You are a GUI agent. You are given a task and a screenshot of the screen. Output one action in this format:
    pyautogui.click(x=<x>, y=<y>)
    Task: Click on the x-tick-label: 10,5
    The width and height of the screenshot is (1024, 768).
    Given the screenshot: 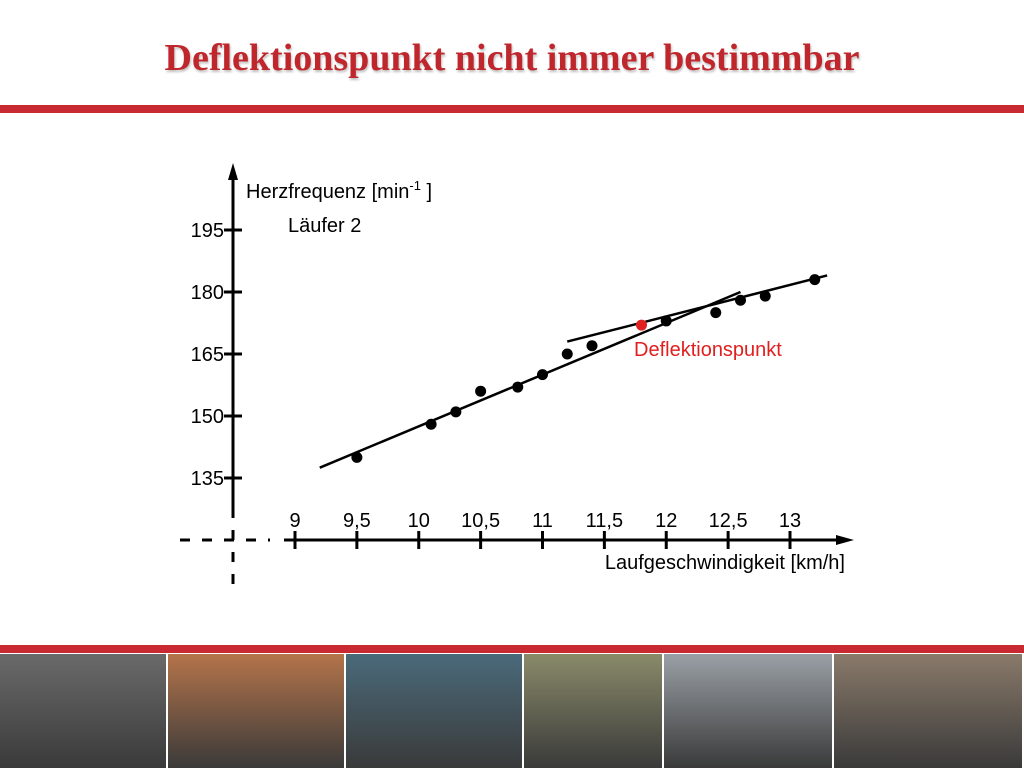 What is the action you would take?
    pyautogui.click(x=480, y=521)
    